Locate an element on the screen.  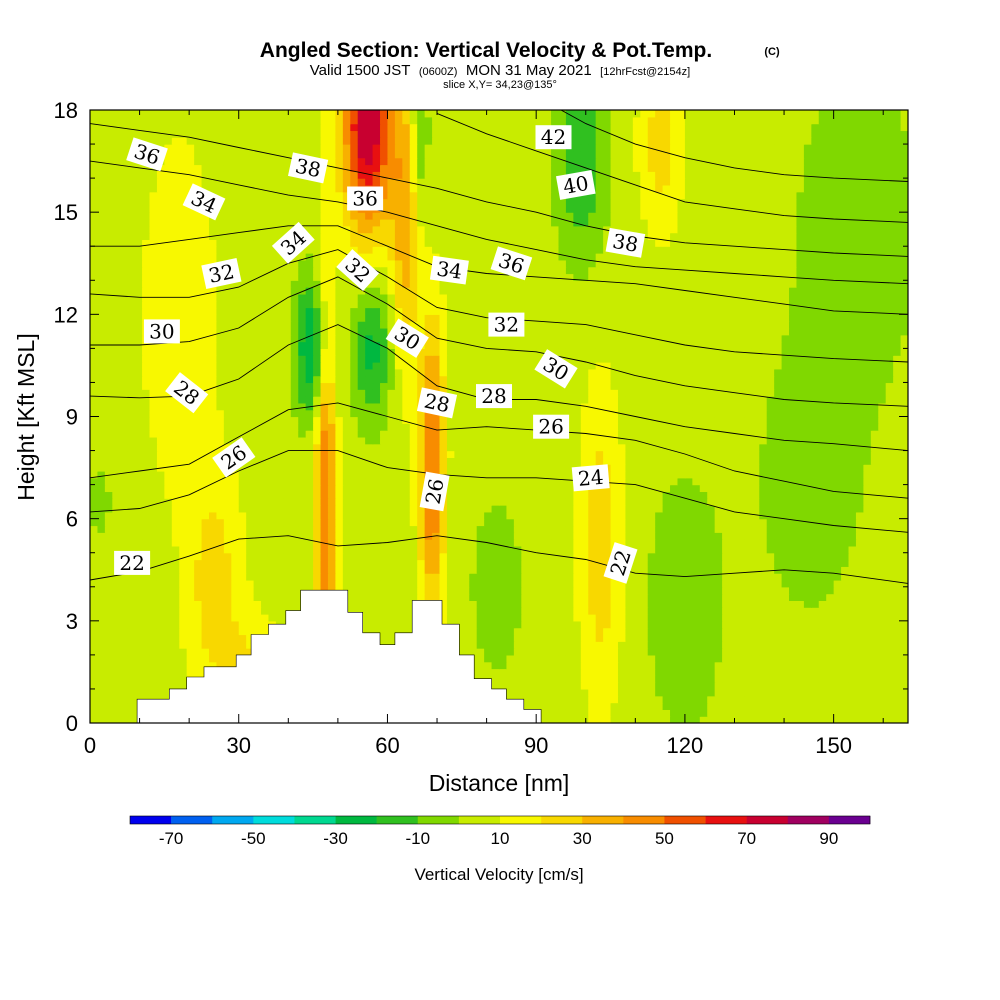
subtitle-valid-time: Valid 1500 JST is located at coordinates (360, 70).